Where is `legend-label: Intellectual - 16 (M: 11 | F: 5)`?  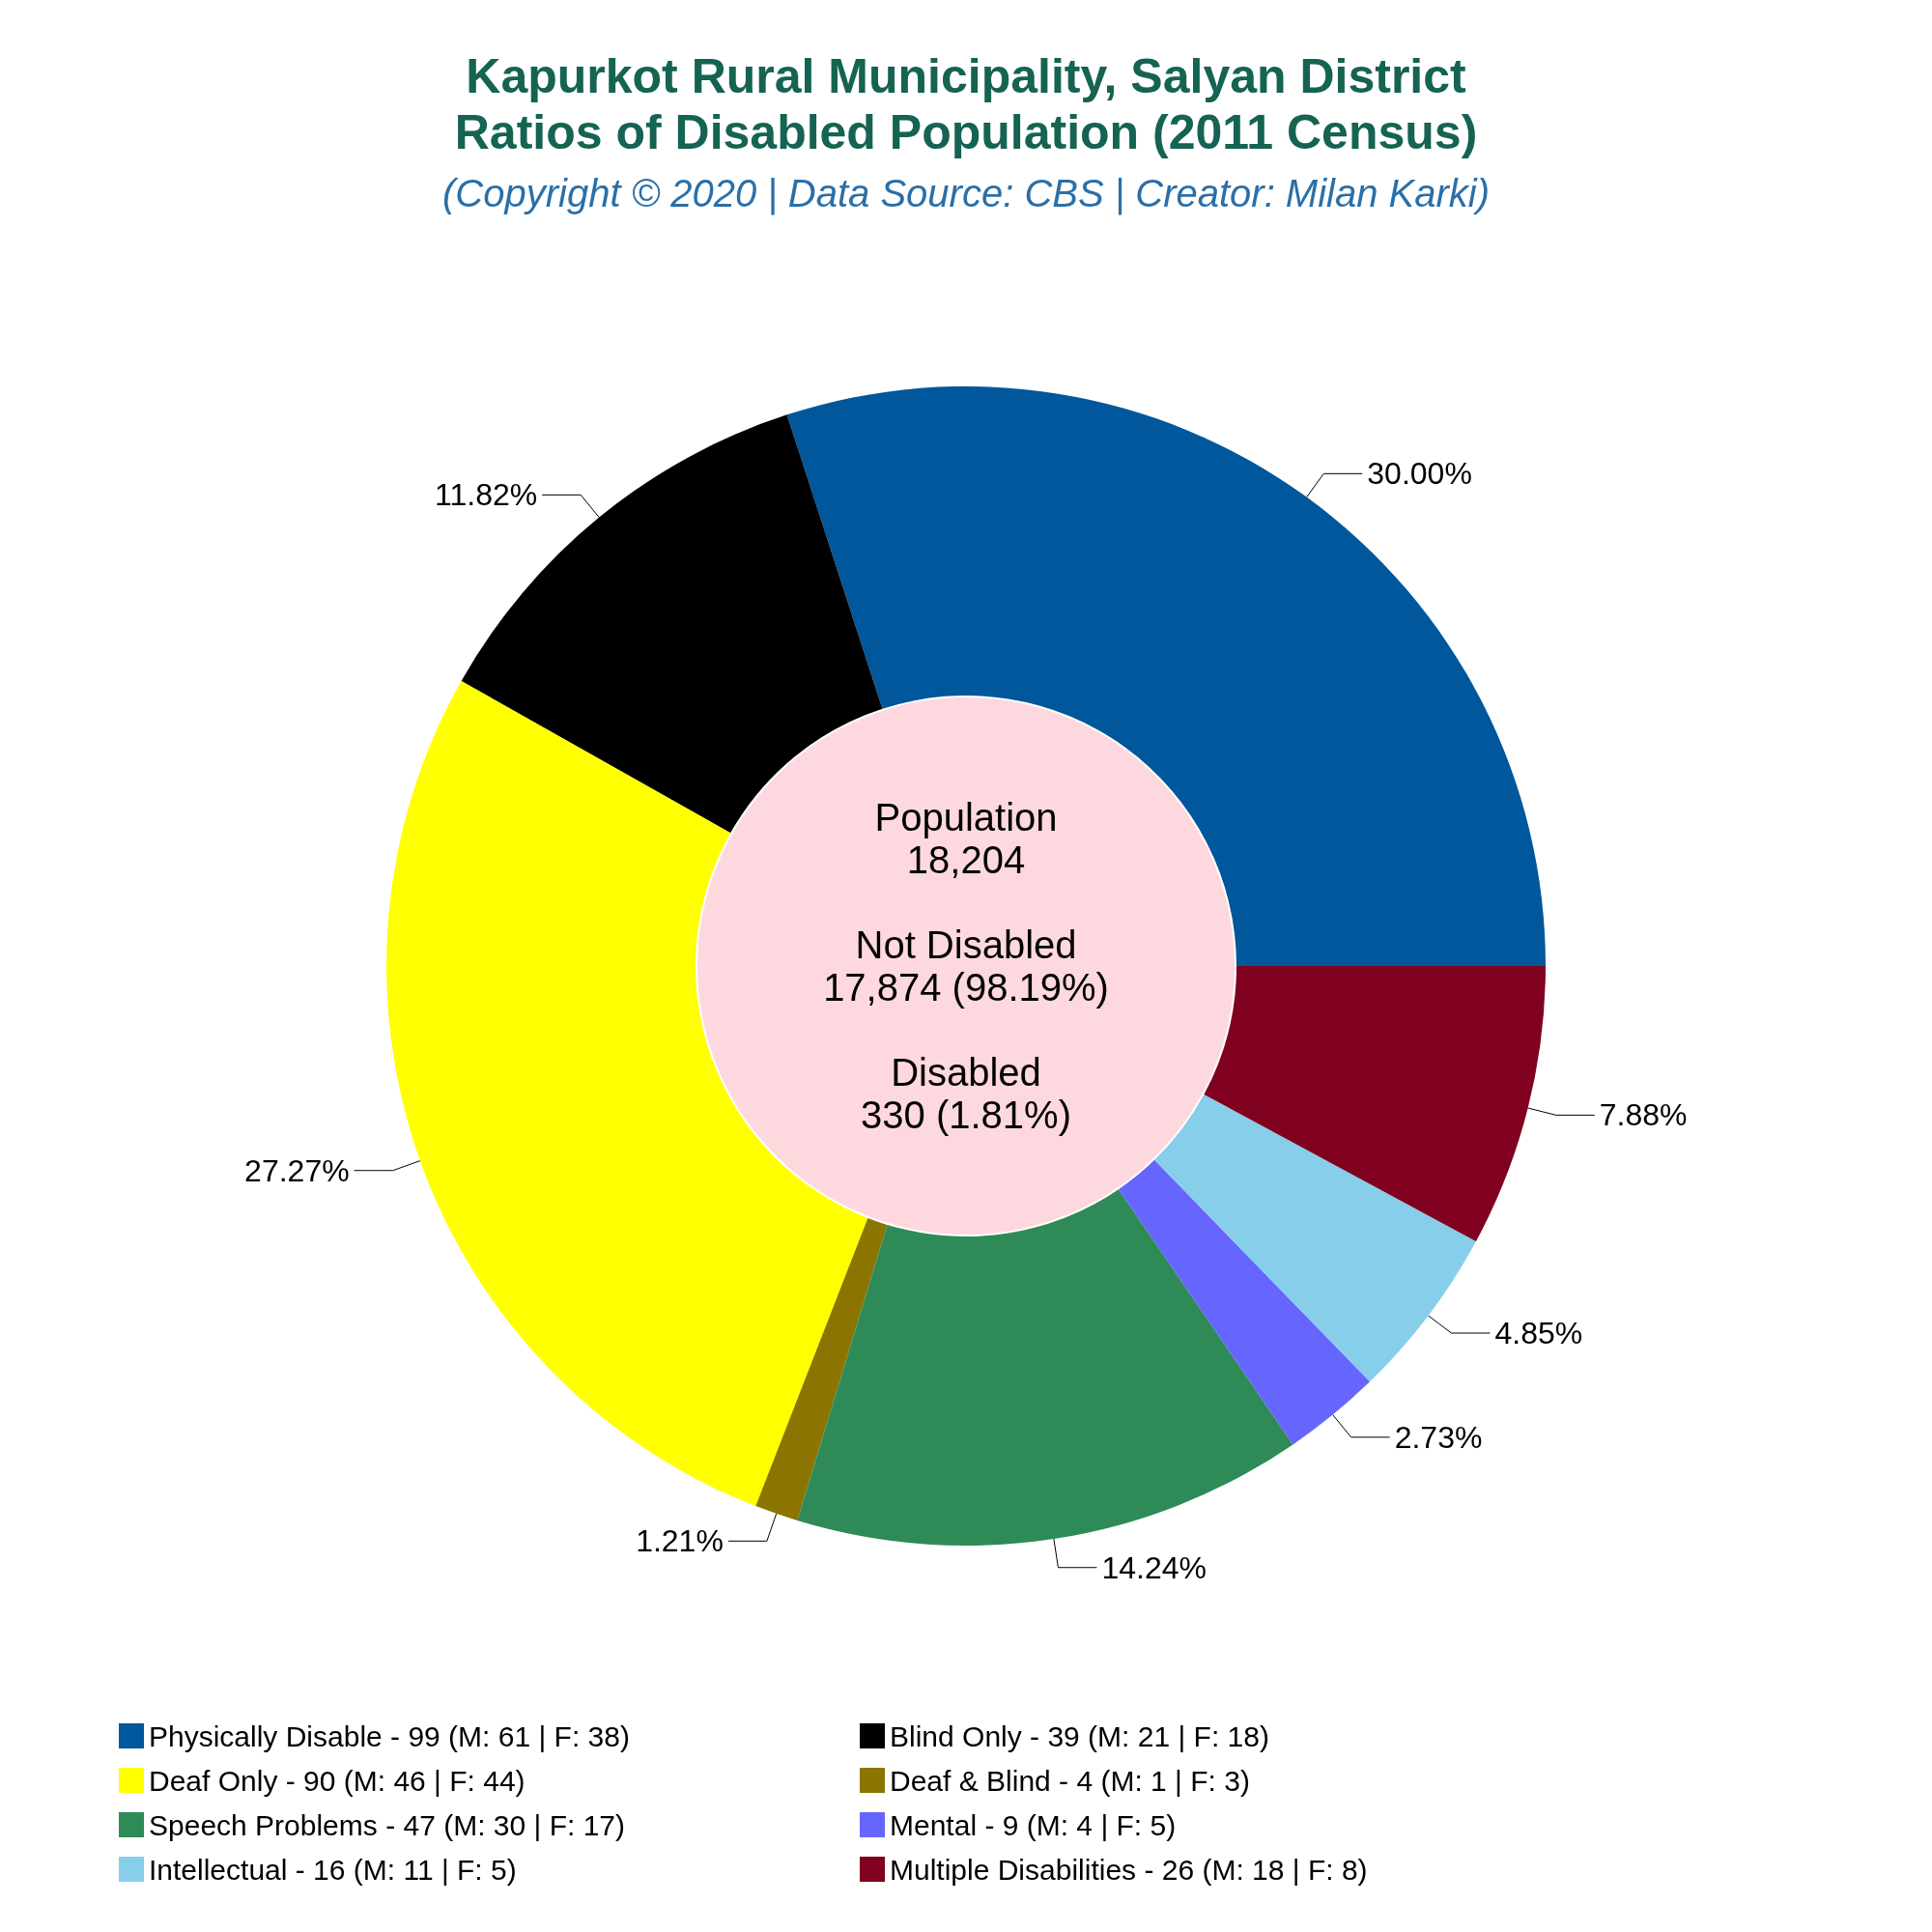 legend-label: Intellectual - 16 (M: 11 | F: 5) is located at coordinates (333, 1869).